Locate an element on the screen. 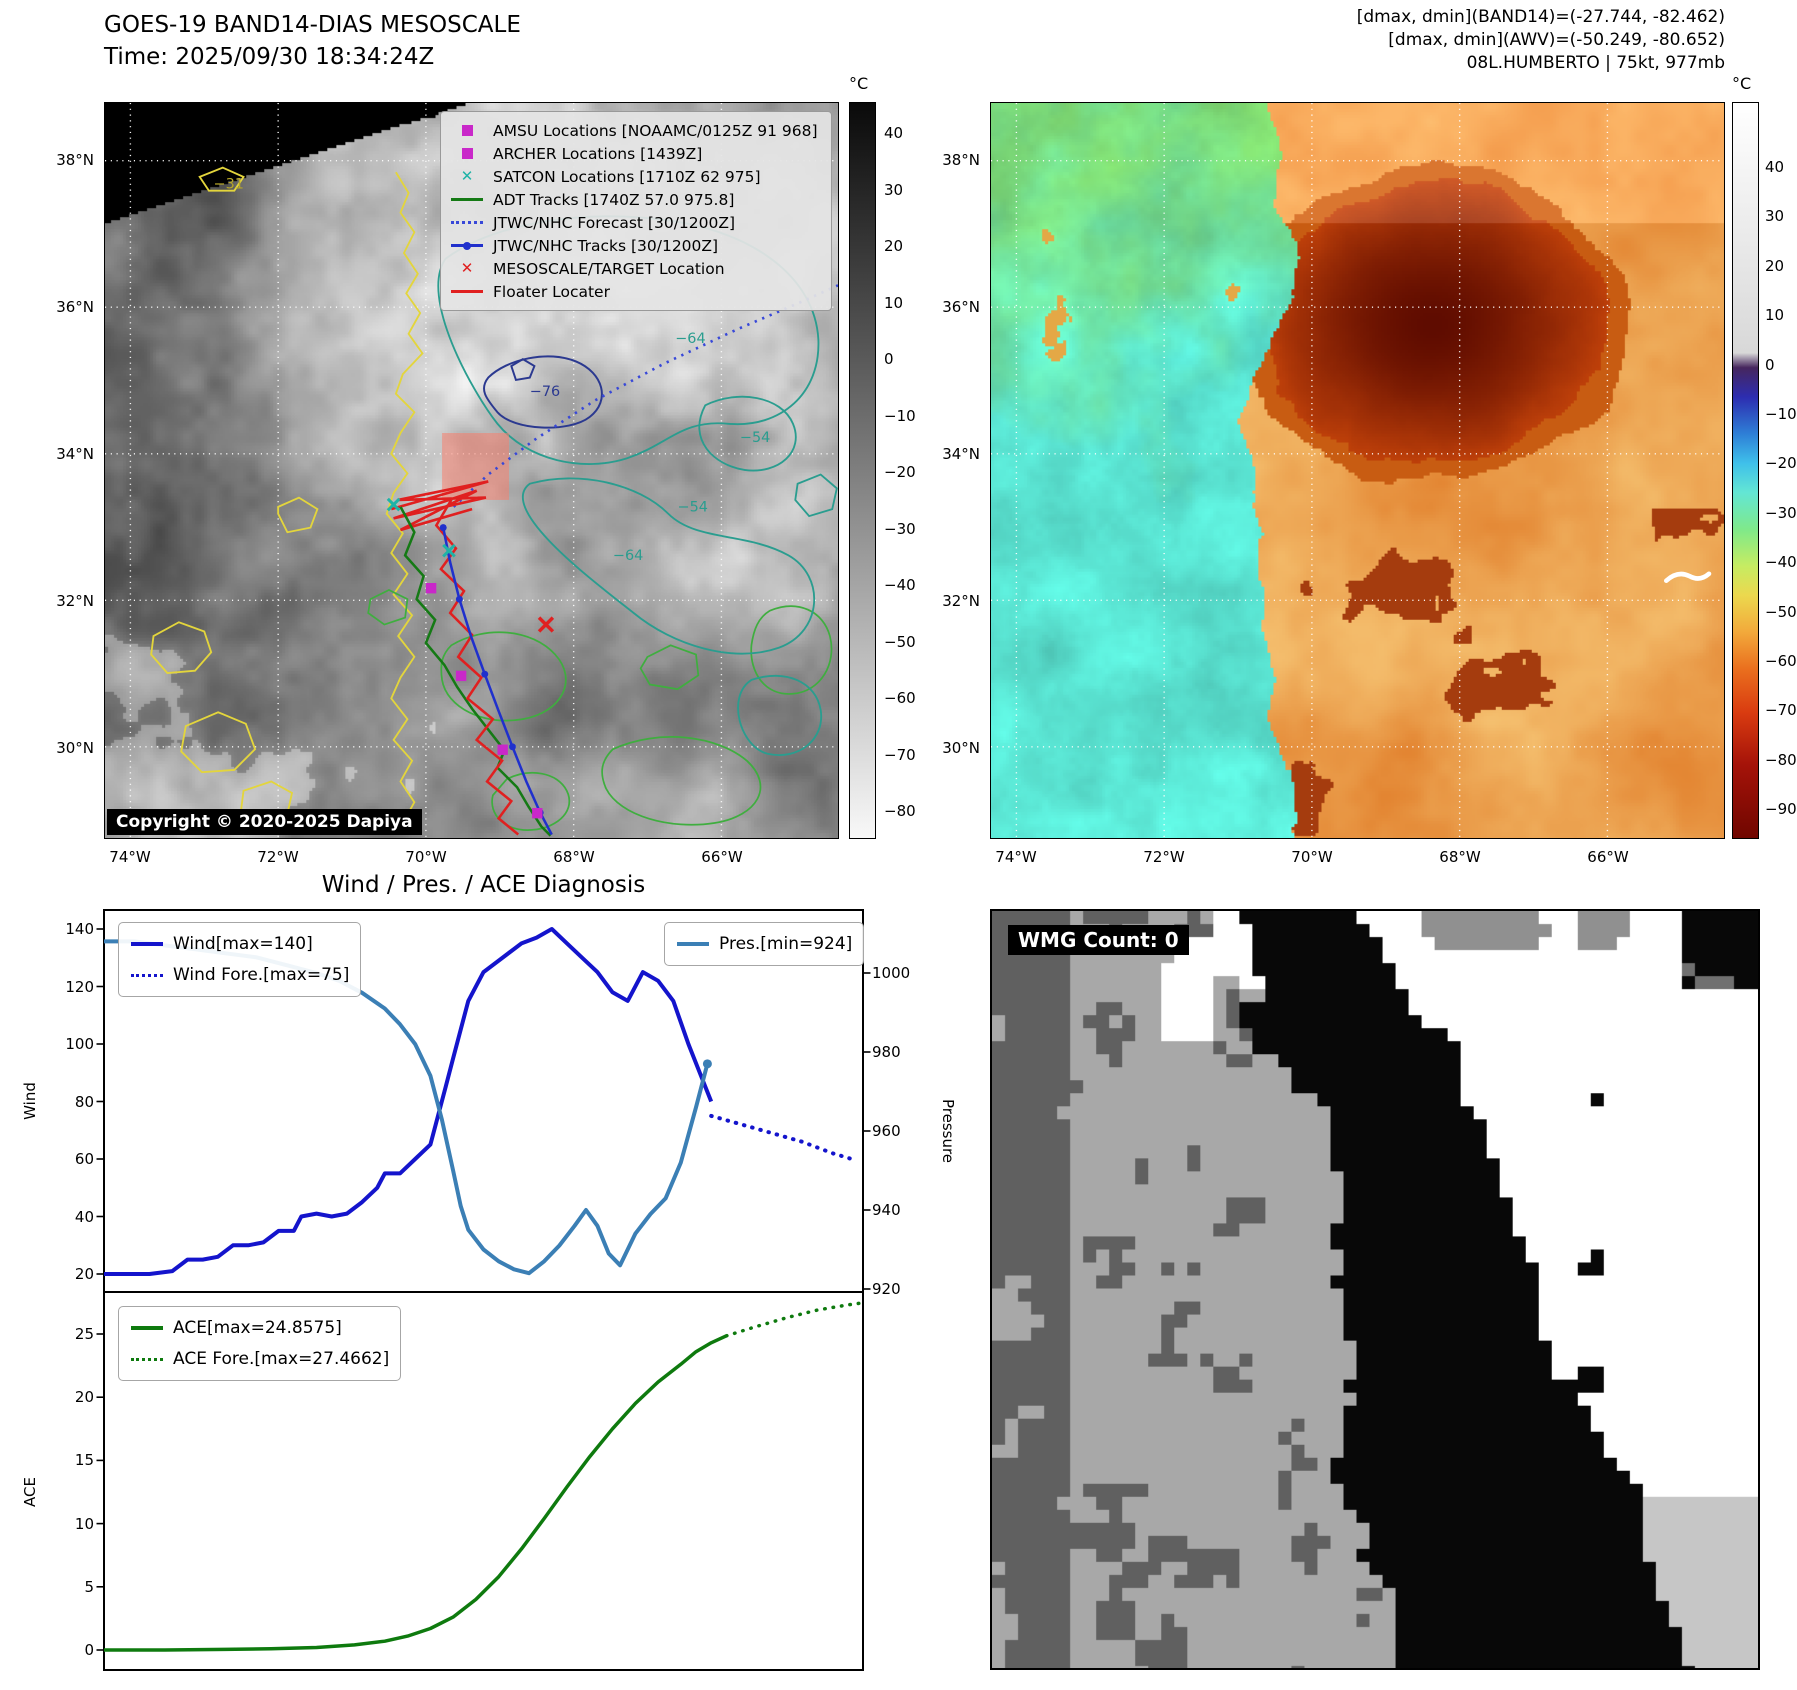 The width and height of the screenshot is (1797, 1690). wind-tick: 100 is located at coordinates (79, 1044).